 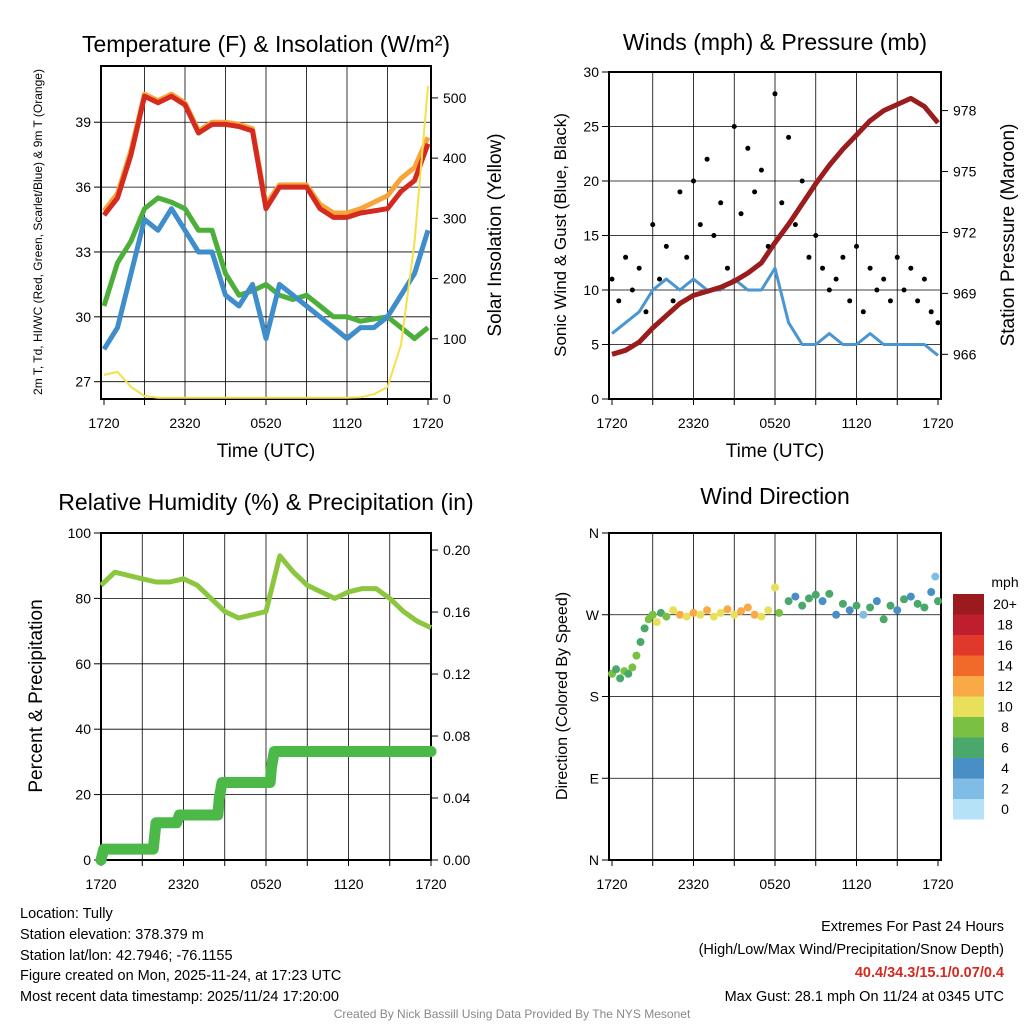 What do you see at coordinates (929, 973) in the screenshot?
I see `extremes-values: 40.4/34.3/15.1/0.07/0.4` at bounding box center [929, 973].